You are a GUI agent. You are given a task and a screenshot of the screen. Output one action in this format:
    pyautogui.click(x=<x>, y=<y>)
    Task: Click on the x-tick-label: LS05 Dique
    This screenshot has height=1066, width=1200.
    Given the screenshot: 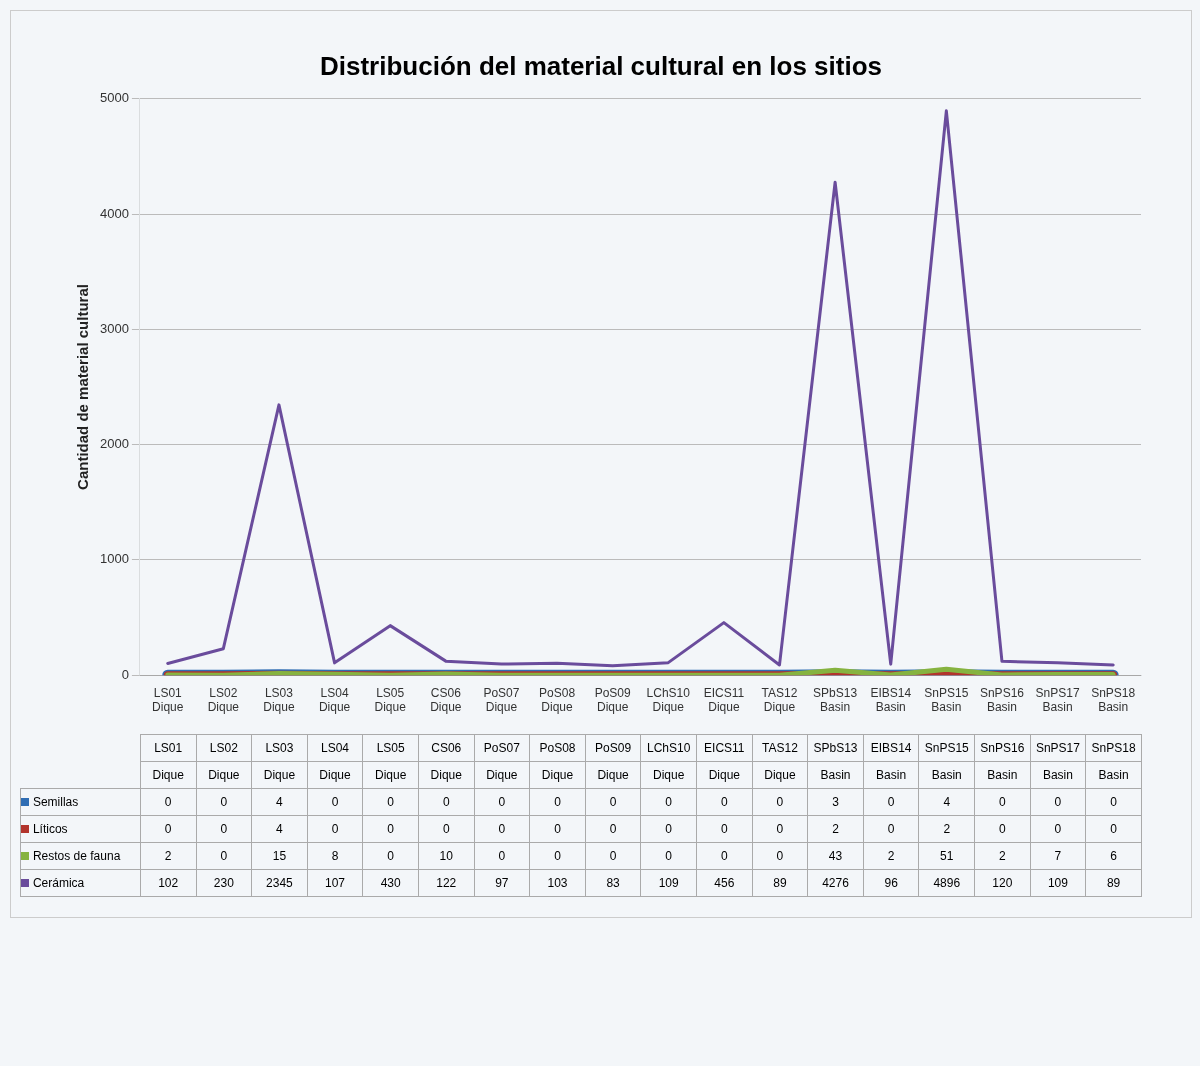 What is the action you would take?
    pyautogui.click(x=390, y=700)
    